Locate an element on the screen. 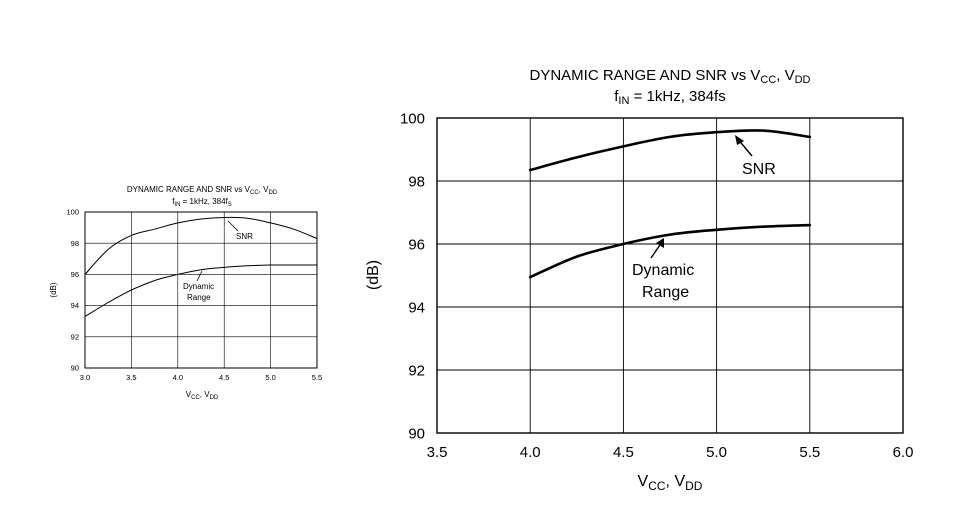  chart-large-series is located at coordinates (670, 204).